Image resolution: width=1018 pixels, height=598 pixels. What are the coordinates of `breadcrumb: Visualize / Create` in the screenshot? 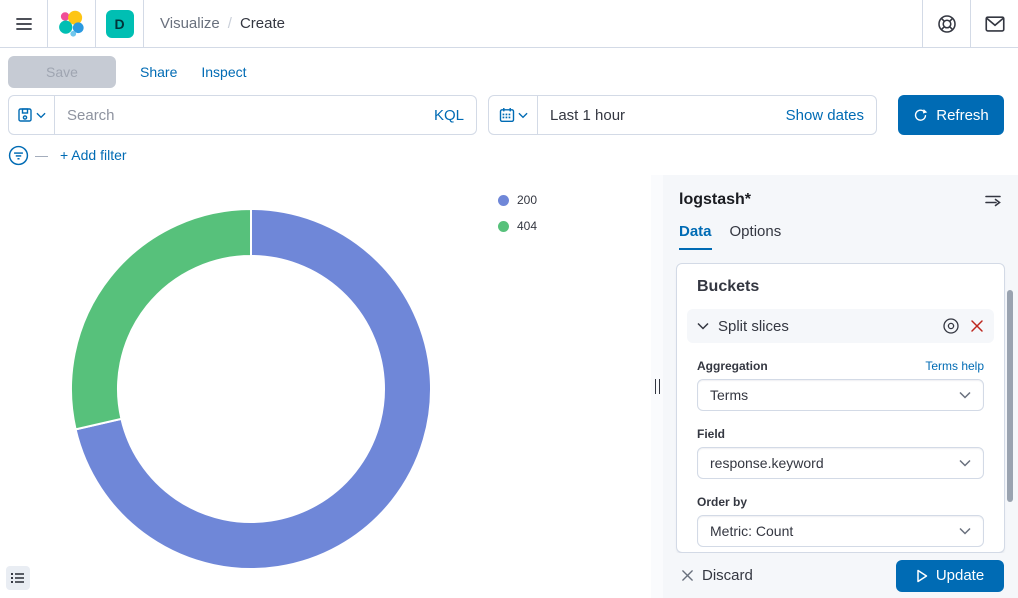 It's located at (533, 23).